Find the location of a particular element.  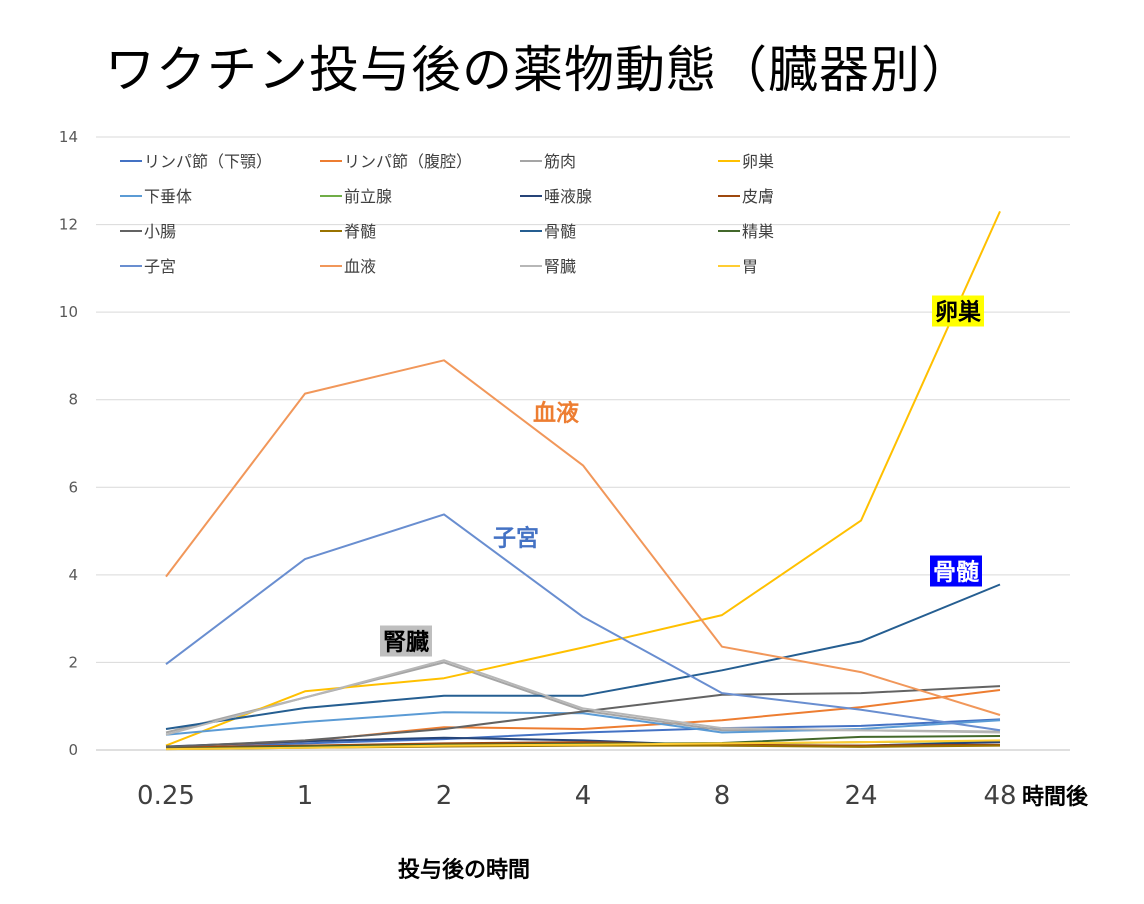

legend-entry: 腎臓 is located at coordinates (560, 266).